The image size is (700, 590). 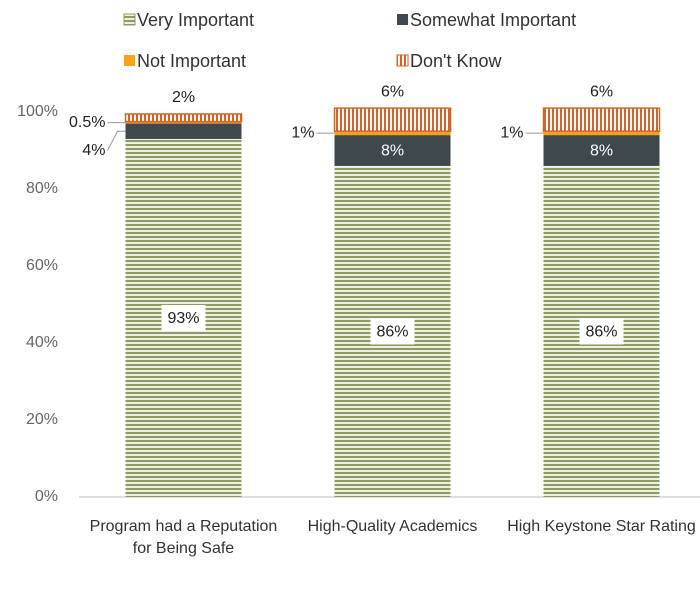 I want to click on data-label: 4%, so click(x=93, y=150).